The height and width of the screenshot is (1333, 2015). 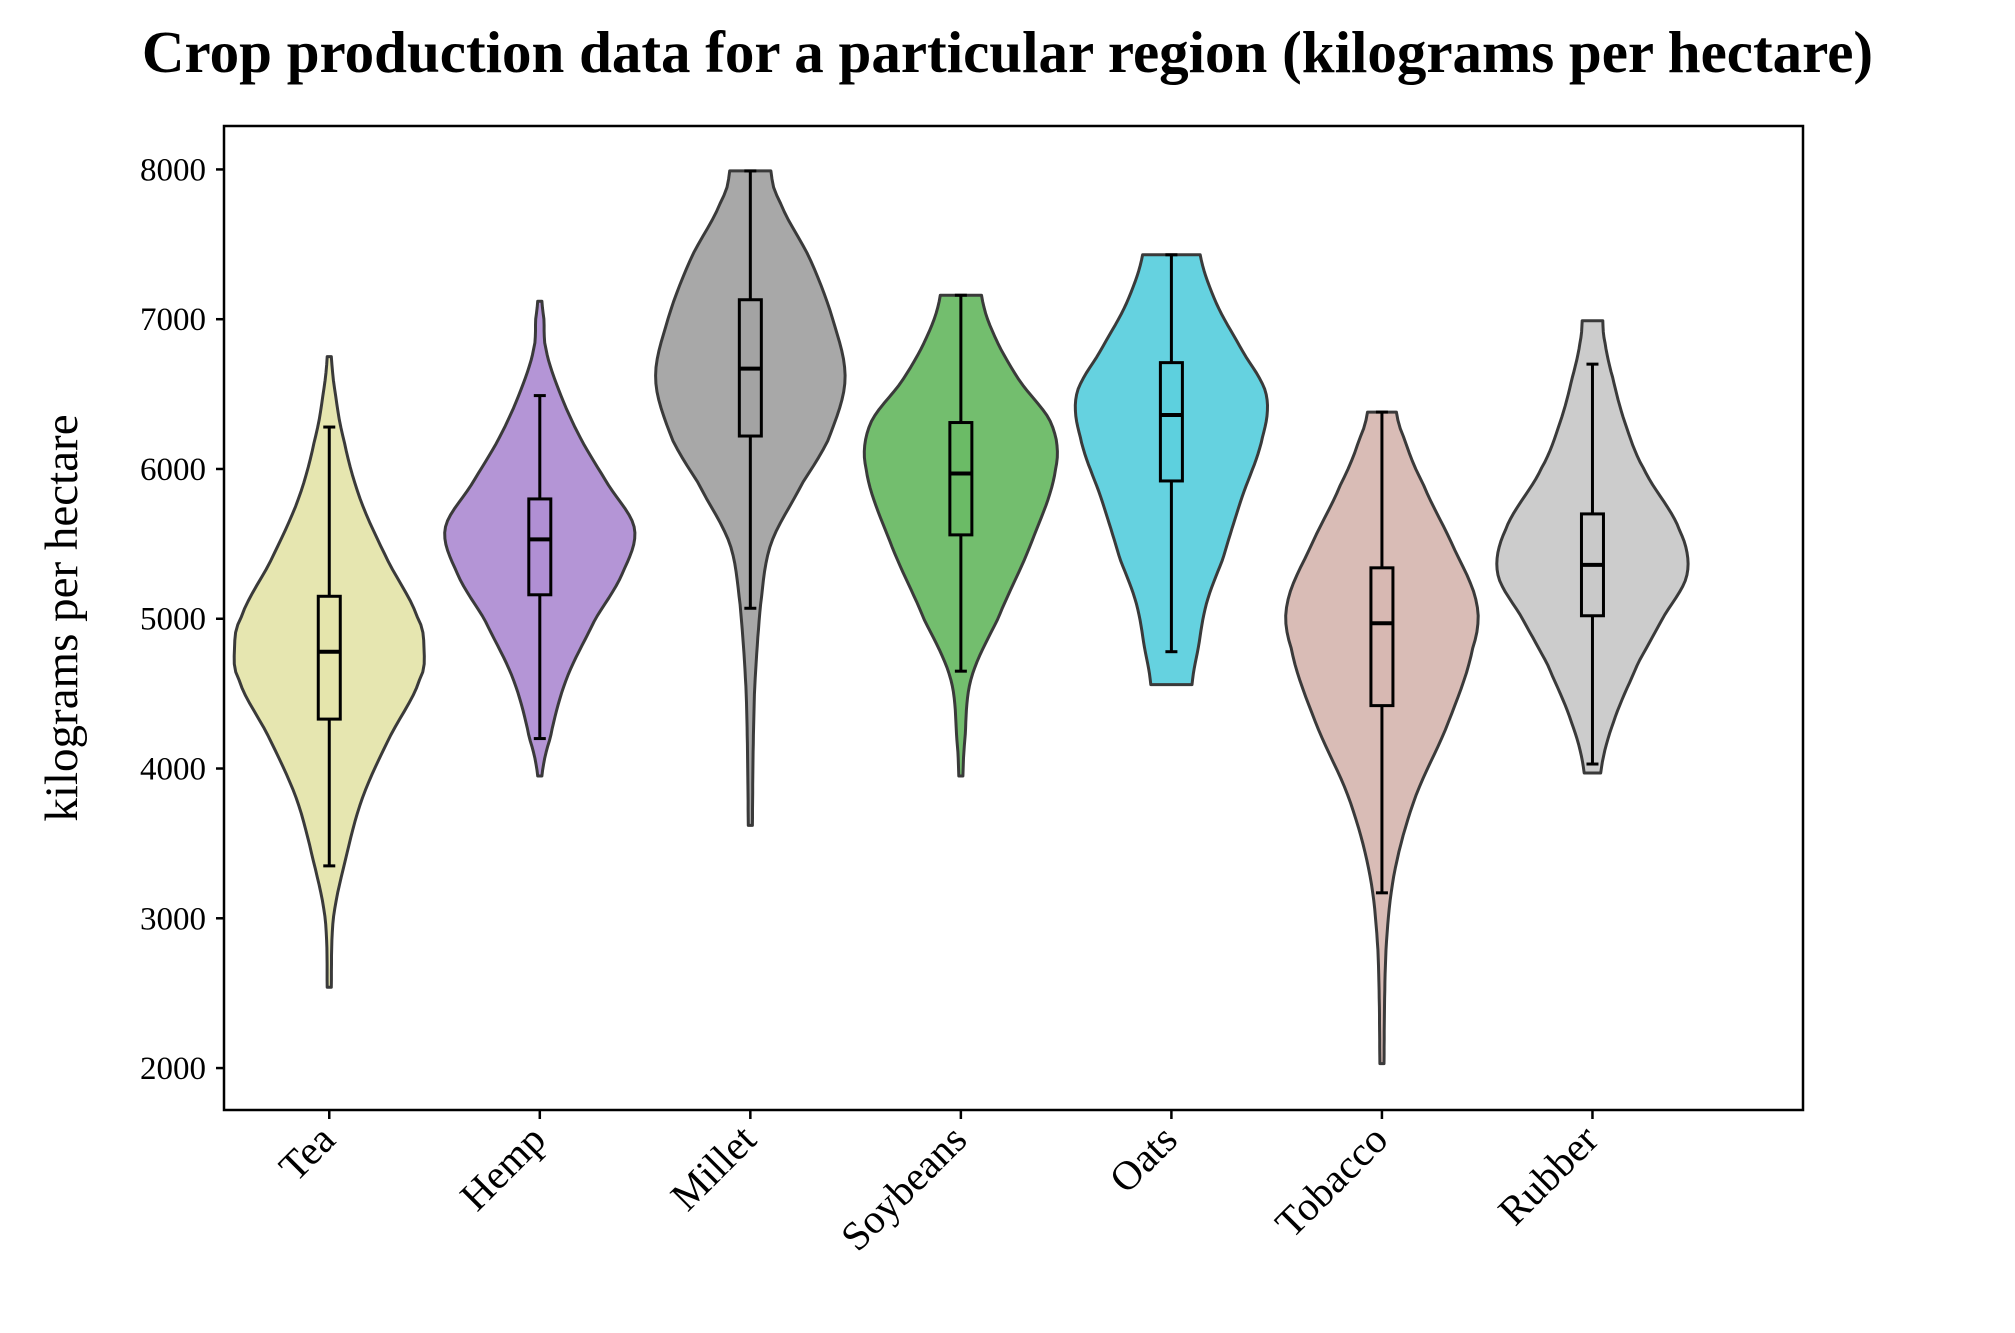 I want to click on x-tick-label-millet: Millet, so click(x=713, y=1167).